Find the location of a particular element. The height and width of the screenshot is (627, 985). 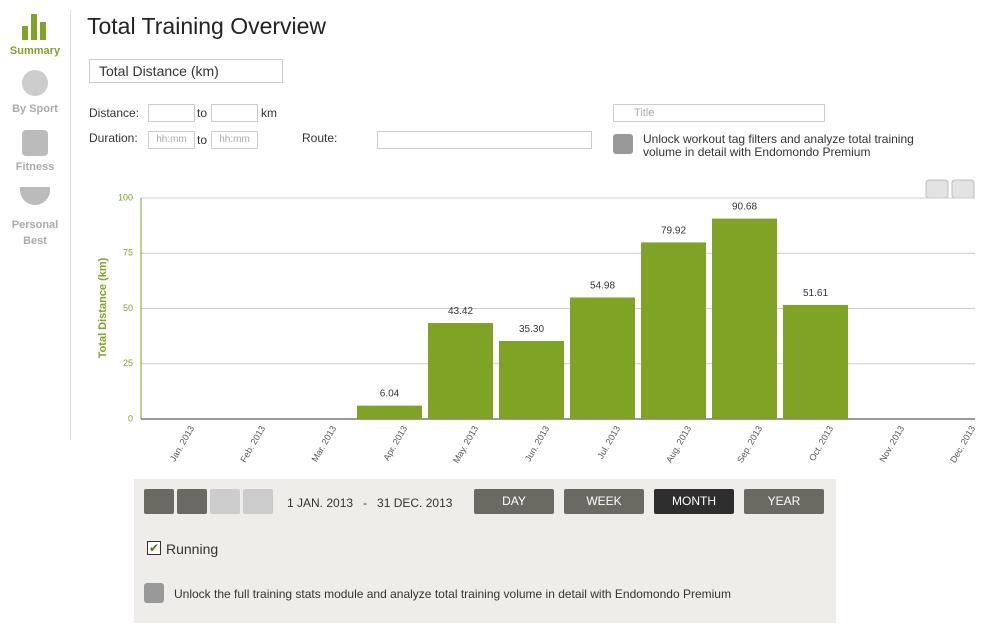

title-search: Title is located at coordinates (719, 113).